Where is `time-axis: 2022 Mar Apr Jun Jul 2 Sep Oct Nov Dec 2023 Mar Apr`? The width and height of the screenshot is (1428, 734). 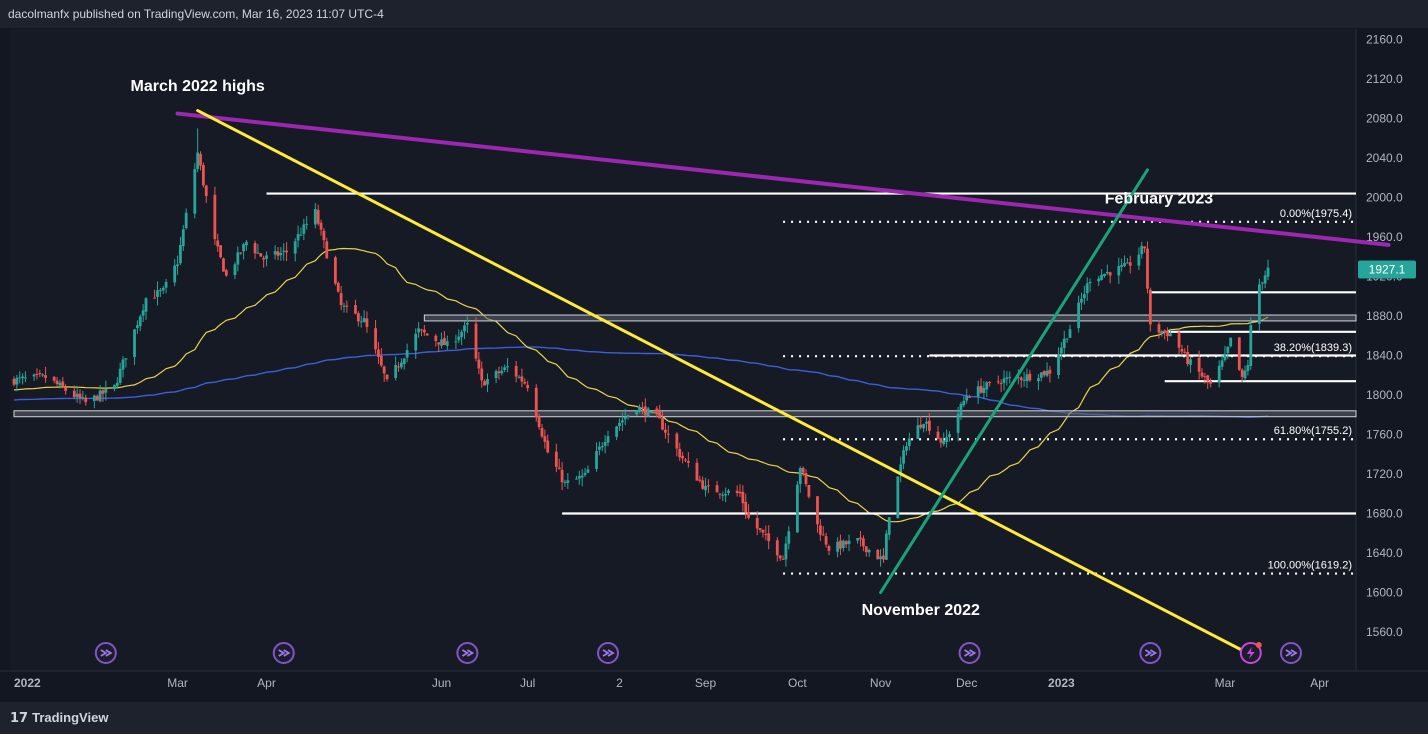 time-axis: 2022 Mar Apr Jun Jul 2 Sep Oct Nov Dec 2023 Mar Apr is located at coordinates (714, 680).